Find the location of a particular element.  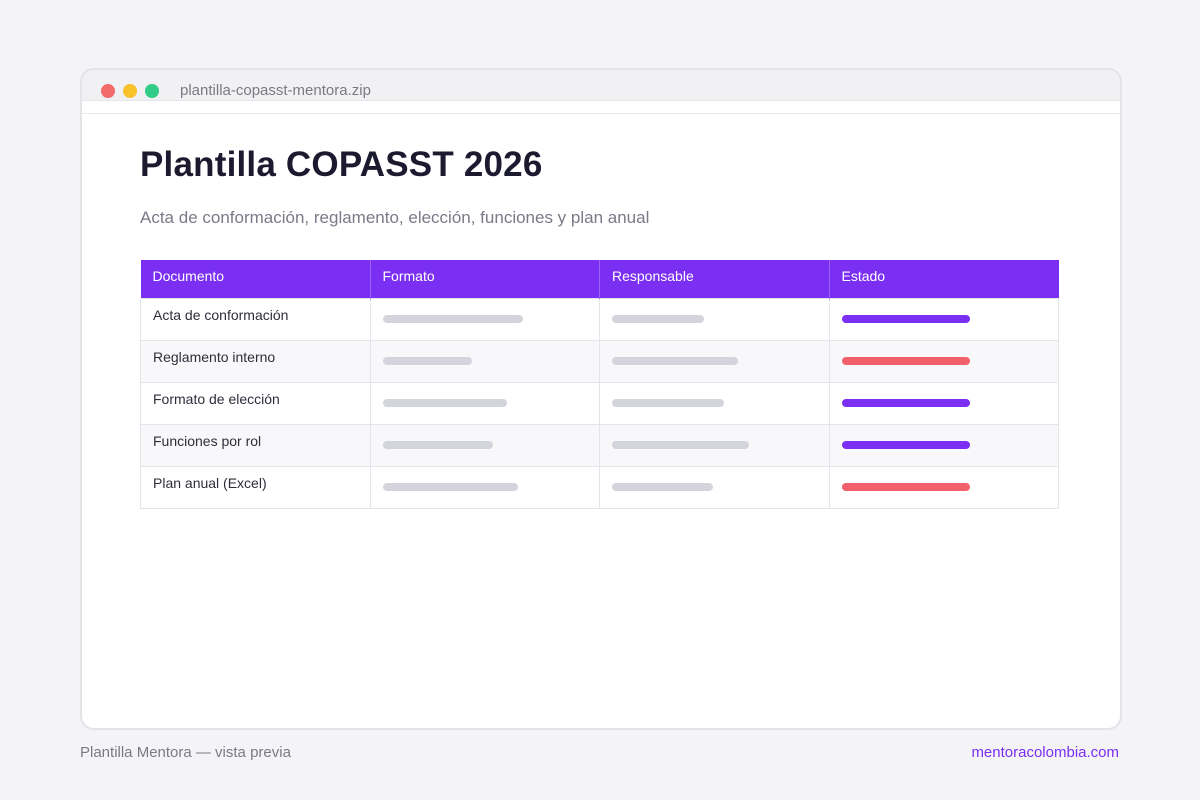

page-title: Plantilla COPASST 2026 is located at coordinates (341, 164).